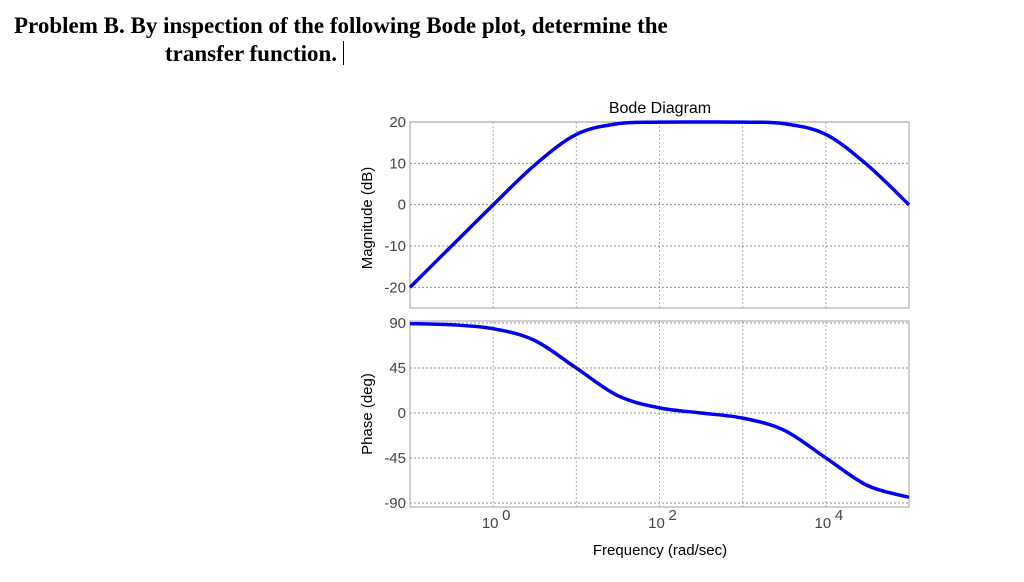  I want to click on text-cursor, so click(344, 53).